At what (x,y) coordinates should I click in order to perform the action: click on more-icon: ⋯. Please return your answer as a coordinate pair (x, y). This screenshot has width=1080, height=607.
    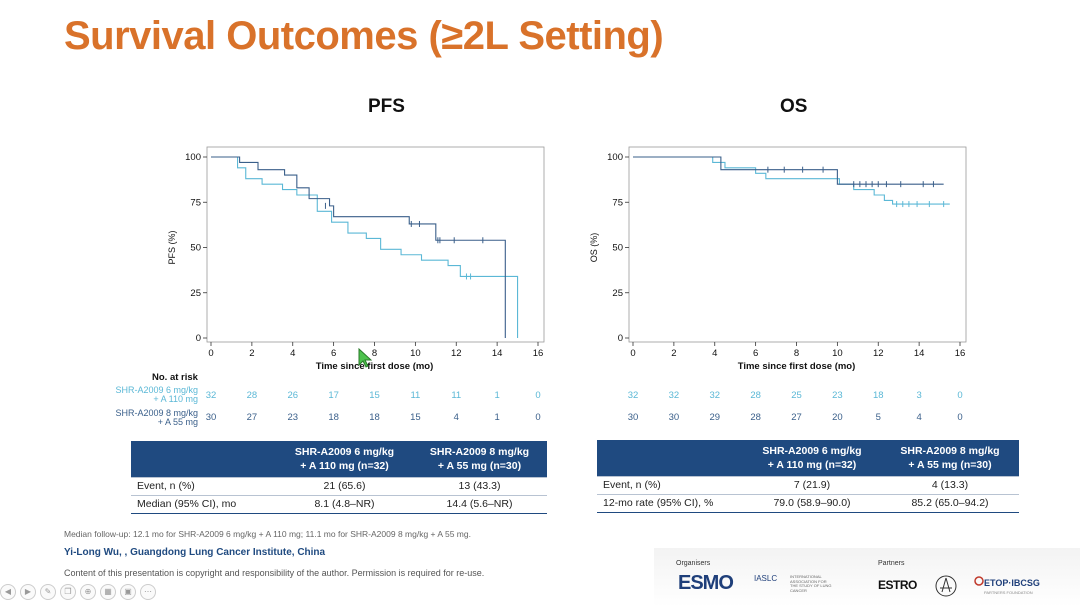
    Looking at the image, I should click on (148, 592).